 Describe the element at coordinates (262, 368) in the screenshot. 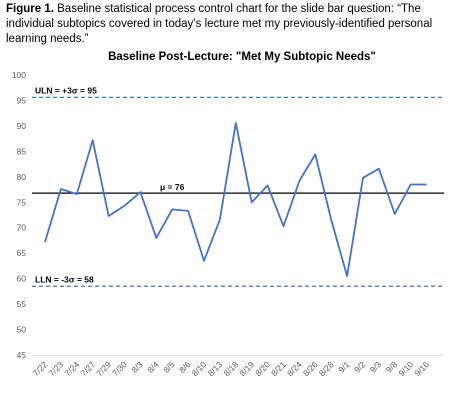

I see `x-tick-label: 8/20` at that location.